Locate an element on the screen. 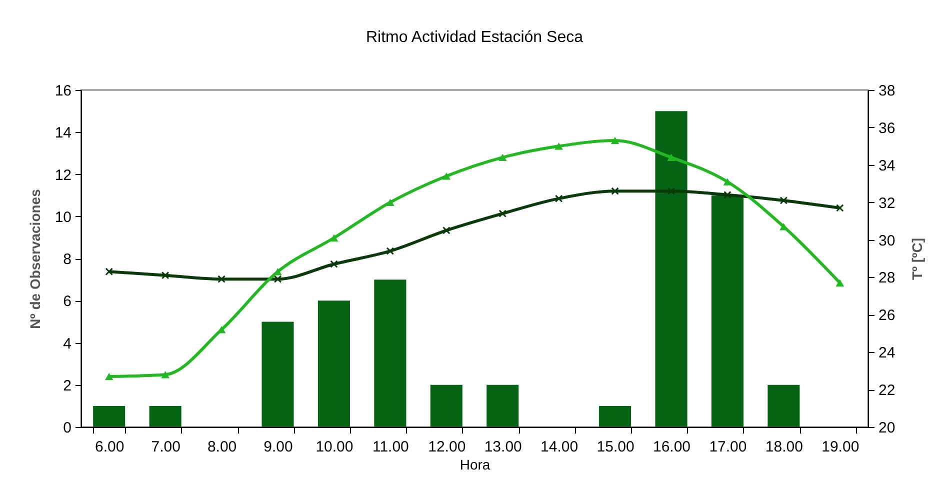 This screenshot has width=929, height=500. x-tick-label: 19.00 is located at coordinates (841, 447).